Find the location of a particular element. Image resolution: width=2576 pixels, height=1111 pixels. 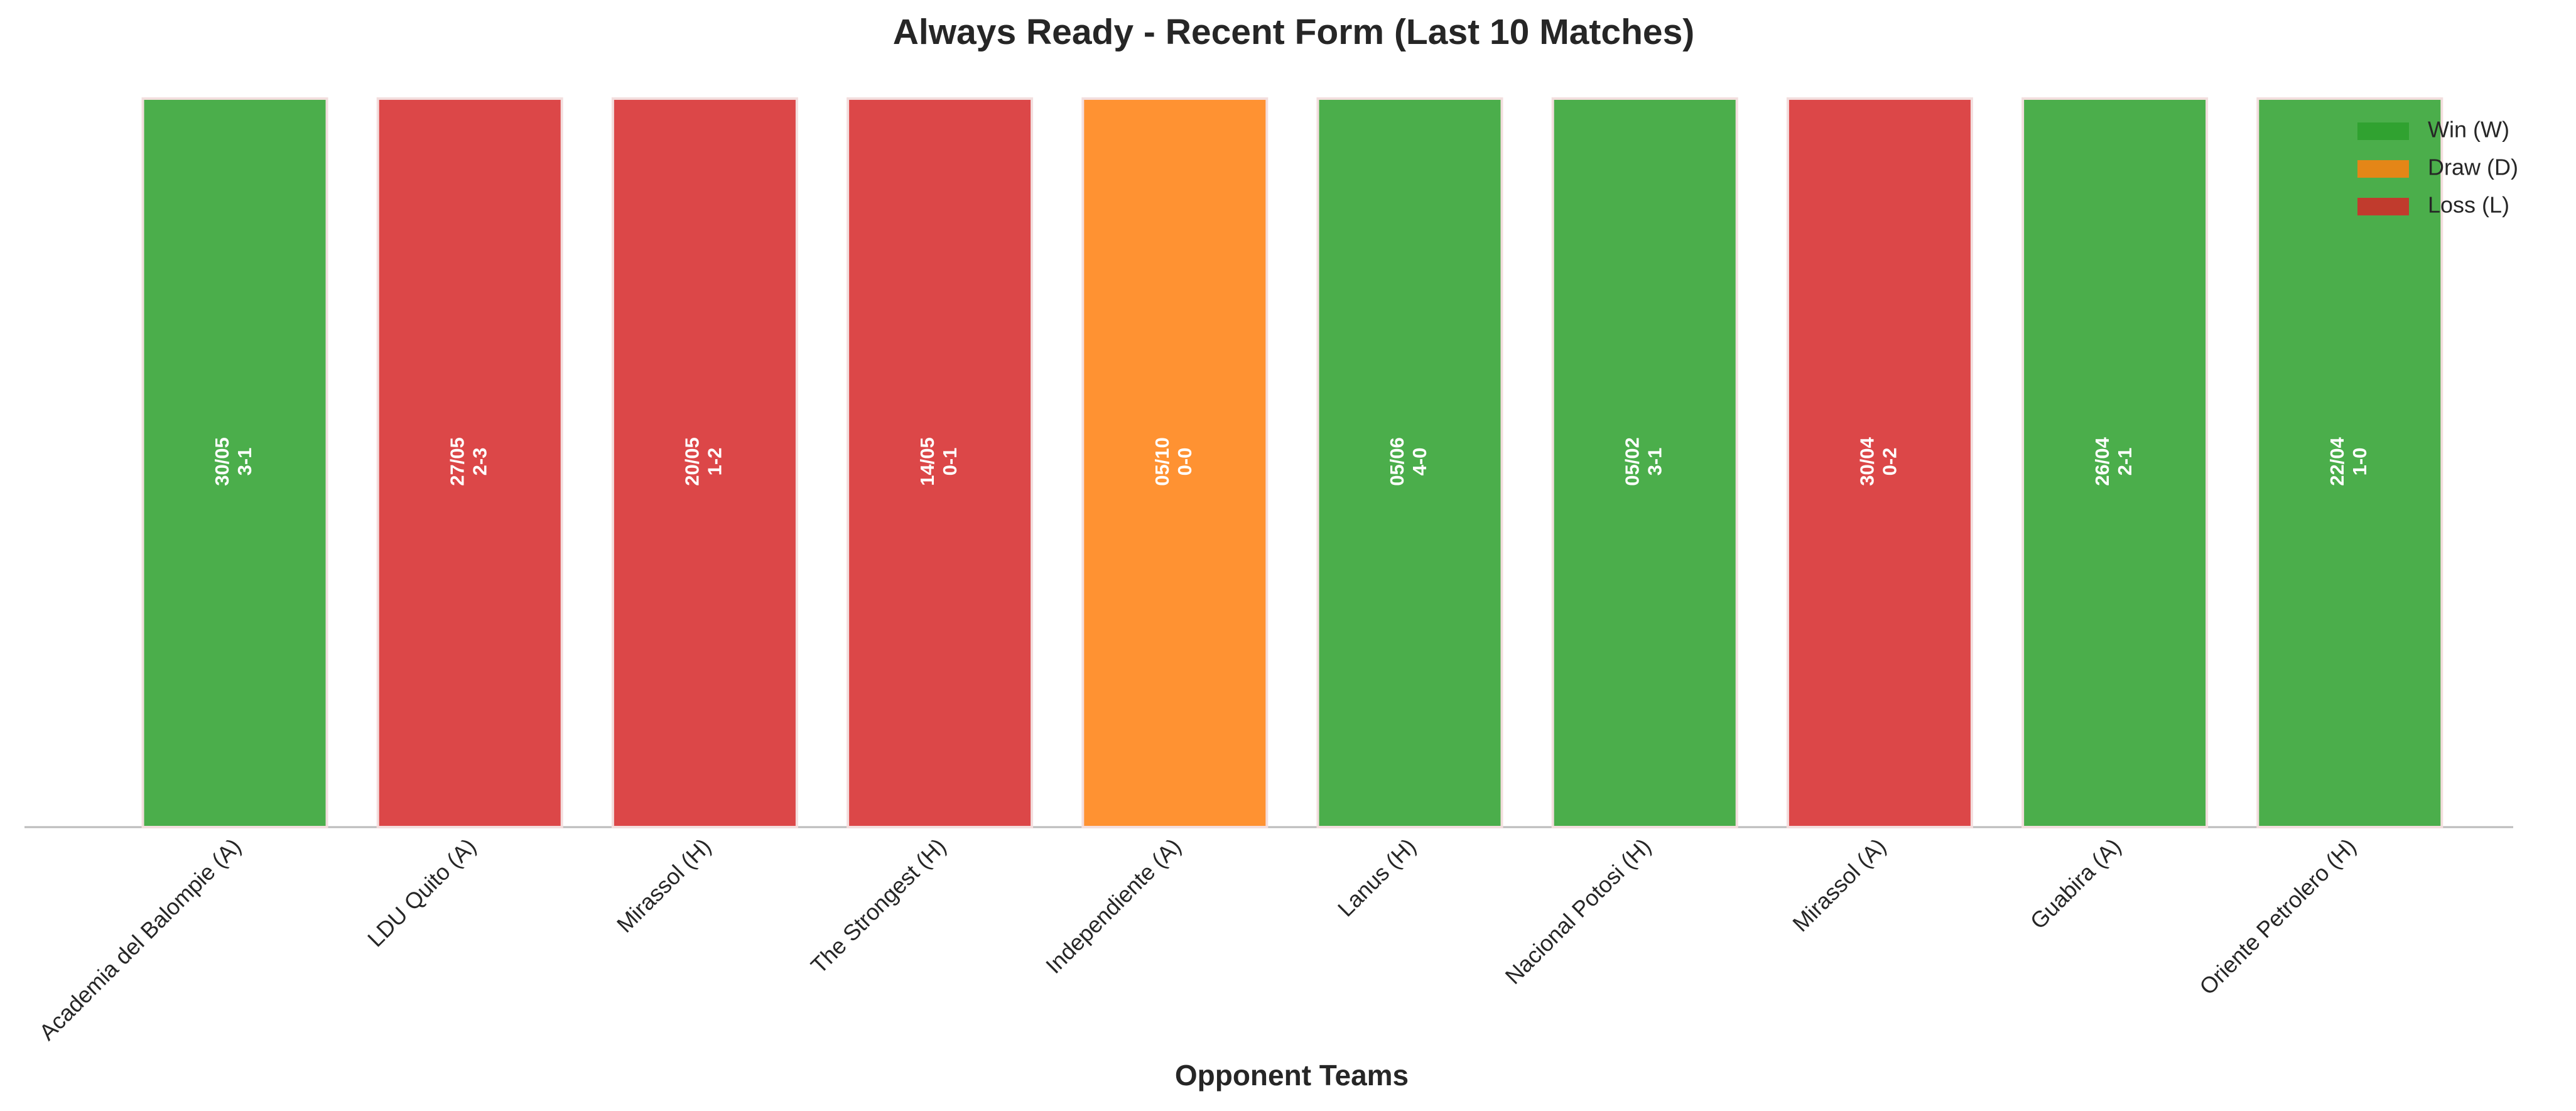

bar-score-label: 0-1 is located at coordinates (950, 462).